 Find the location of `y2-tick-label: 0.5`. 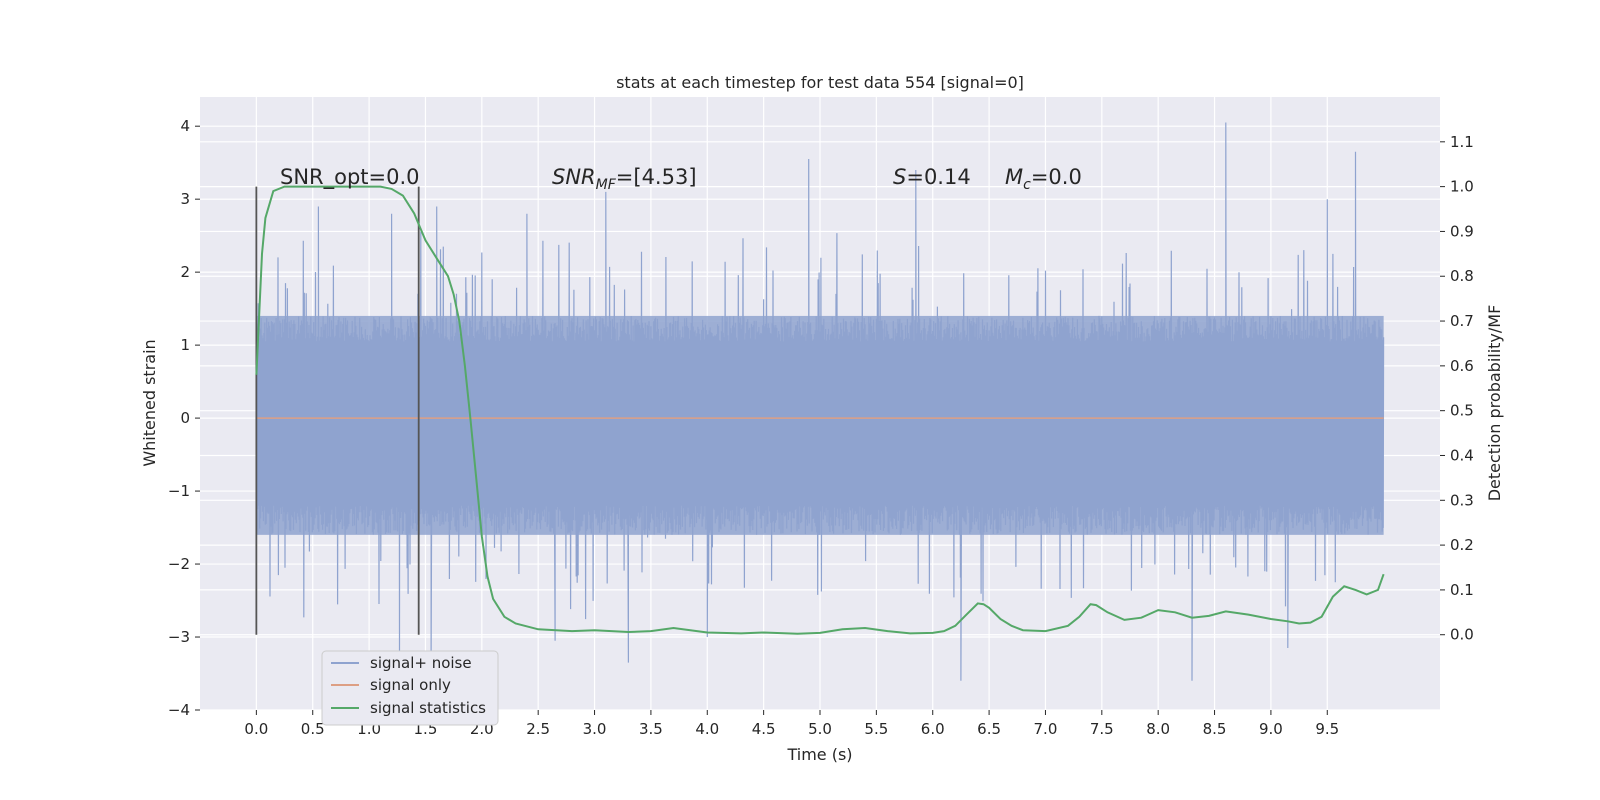

y2-tick-label: 0.5 is located at coordinates (1462, 411).